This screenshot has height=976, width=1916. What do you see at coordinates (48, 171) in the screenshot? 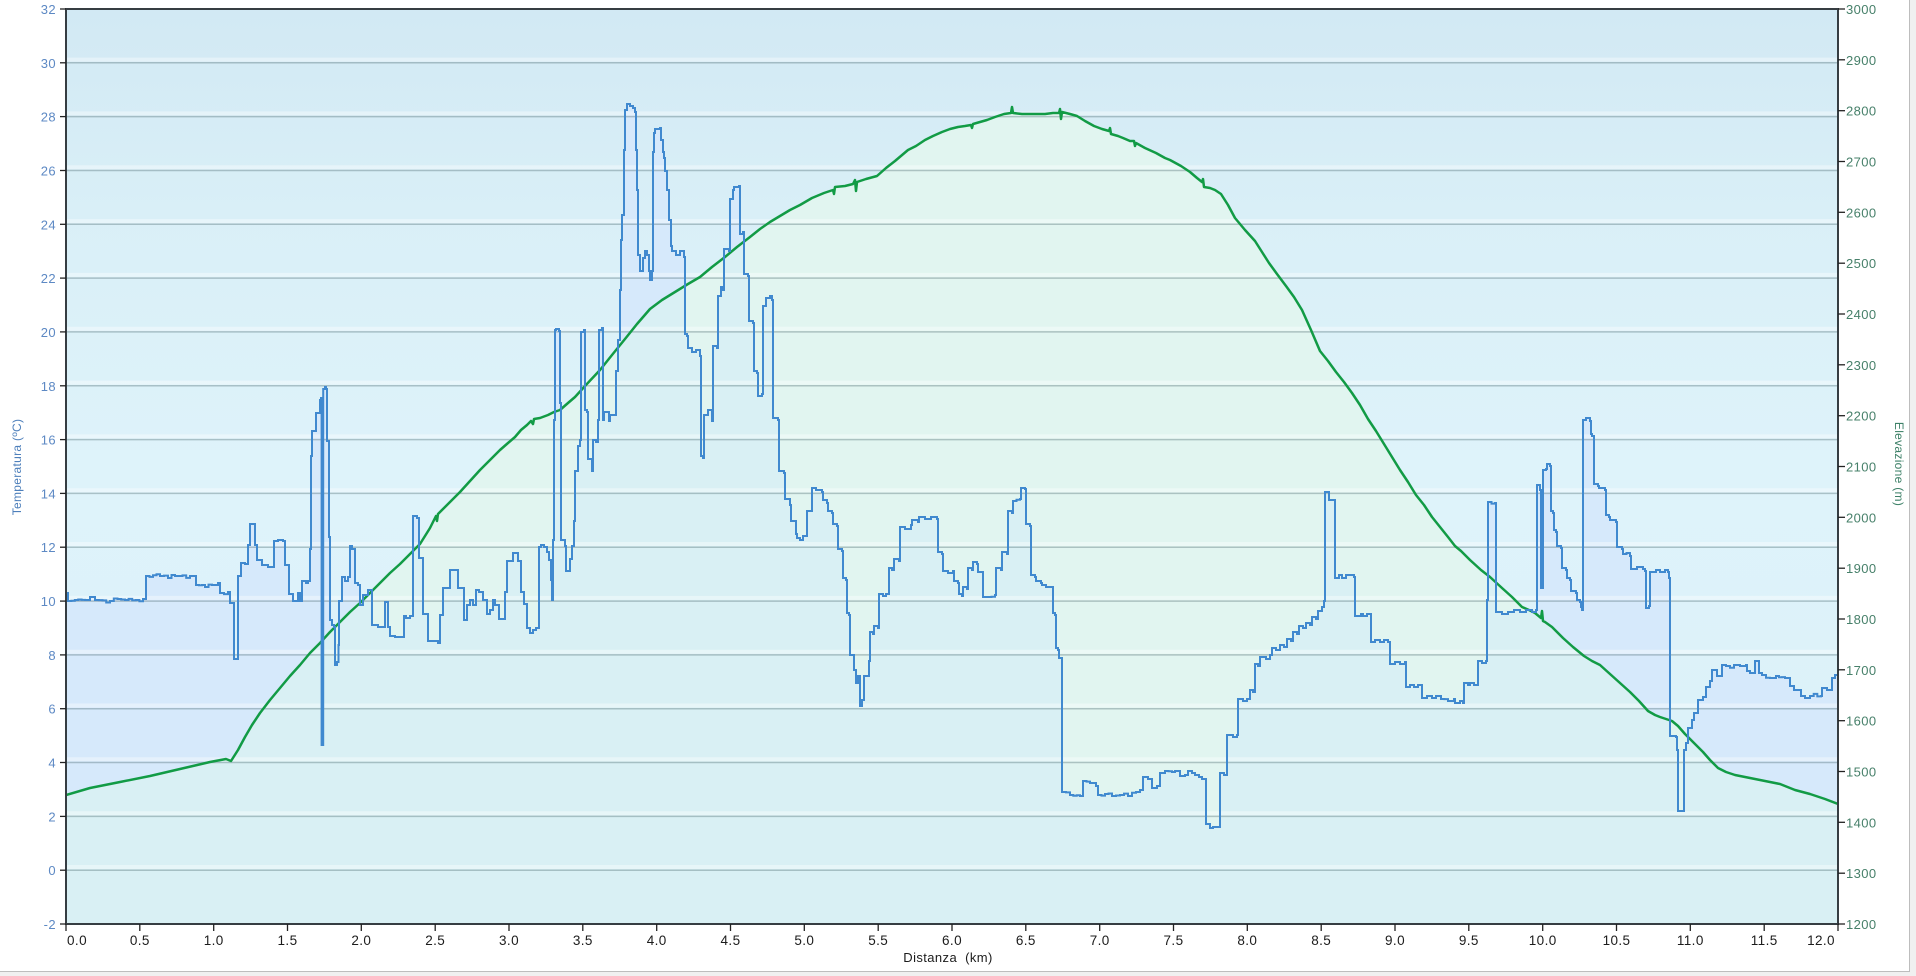
I see `svg-text: 26` at bounding box center [48, 171].